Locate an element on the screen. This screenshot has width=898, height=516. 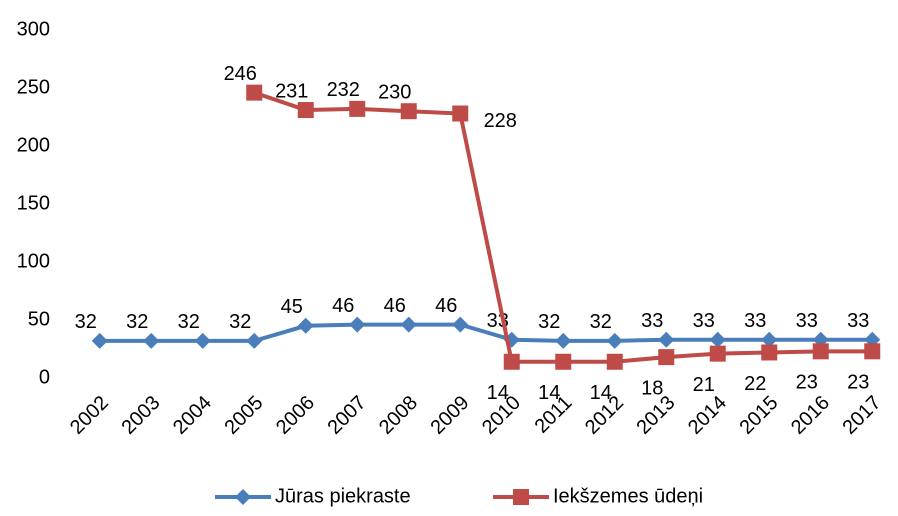
legend-label: Iekšzemes ūdeņi is located at coordinates (628, 496).